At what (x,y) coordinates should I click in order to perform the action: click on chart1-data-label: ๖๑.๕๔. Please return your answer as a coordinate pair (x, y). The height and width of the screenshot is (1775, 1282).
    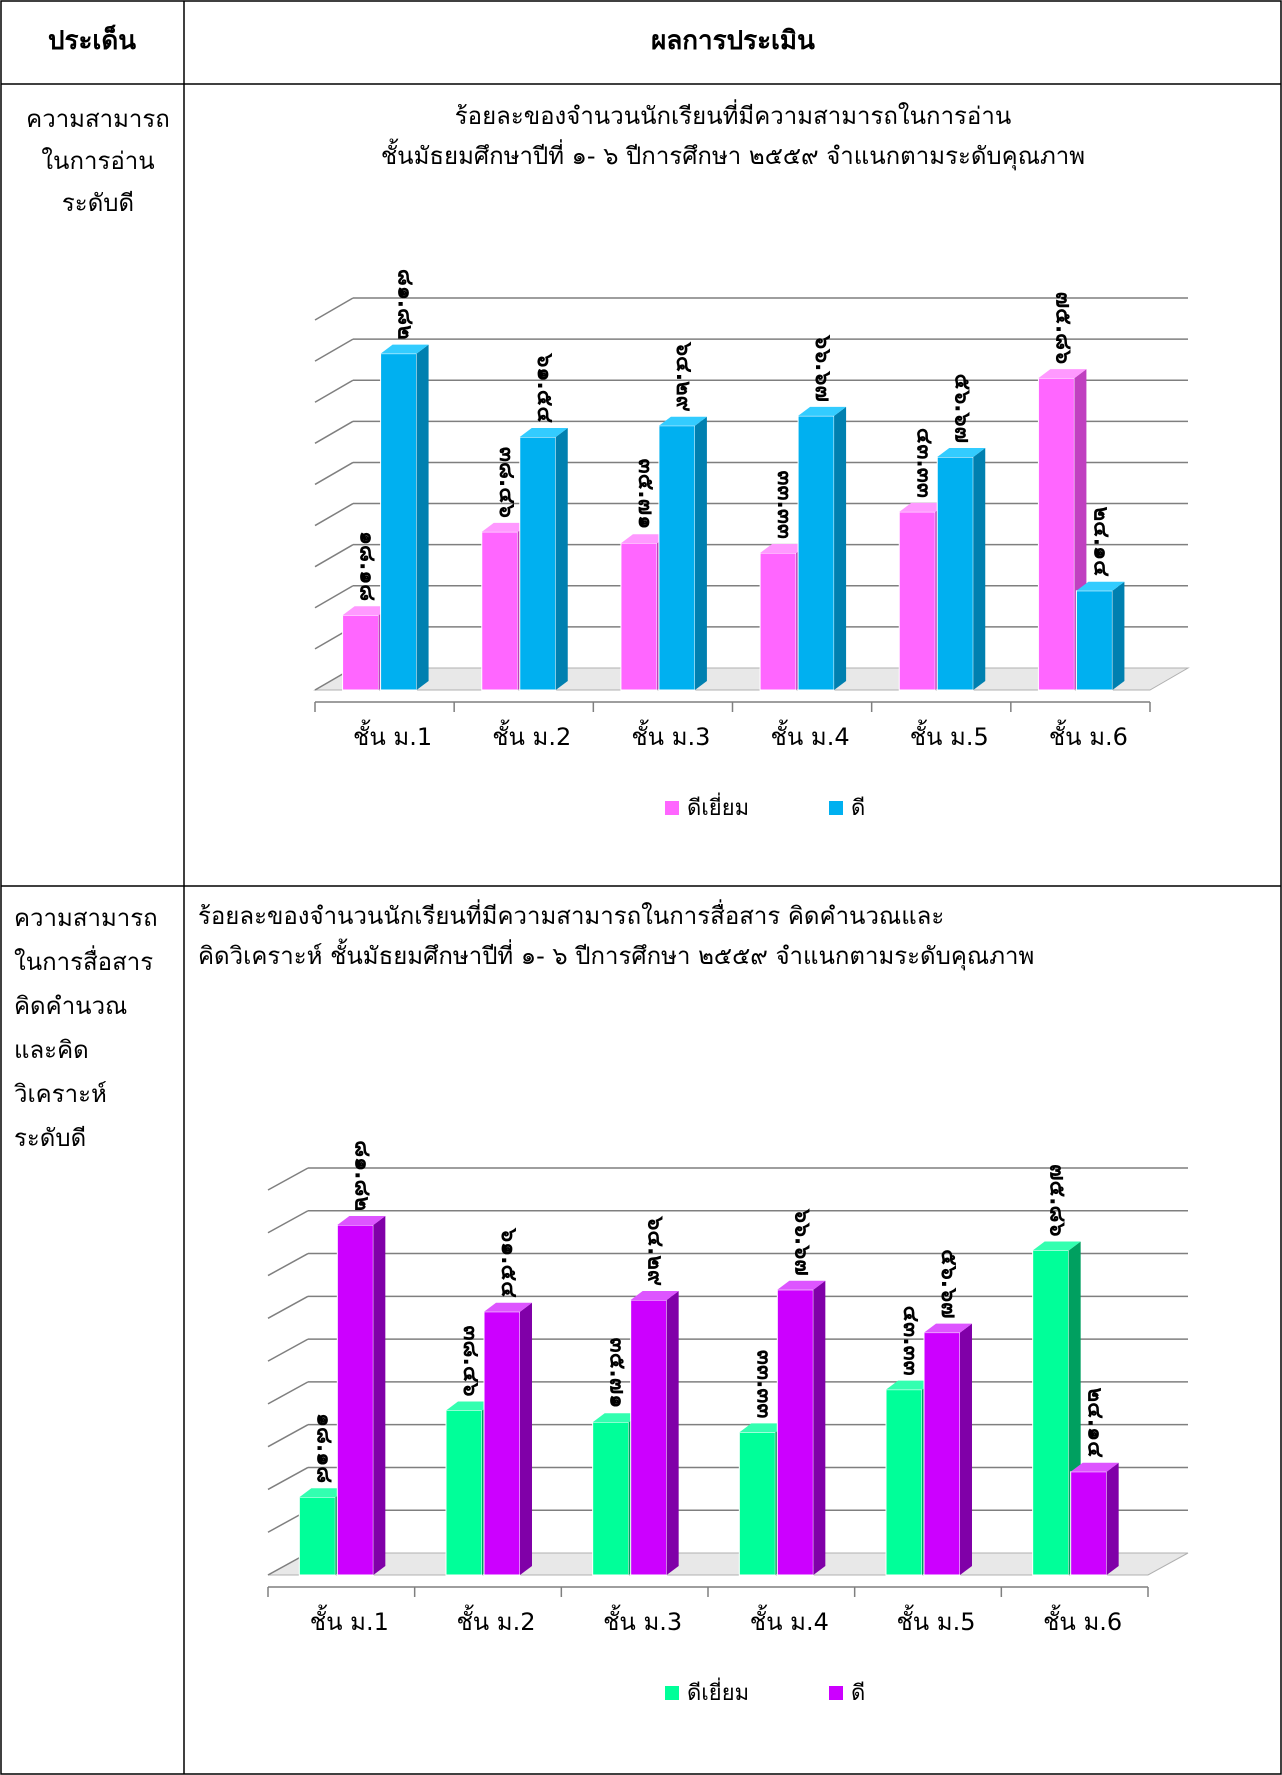
    Looking at the image, I should click on (544, 387).